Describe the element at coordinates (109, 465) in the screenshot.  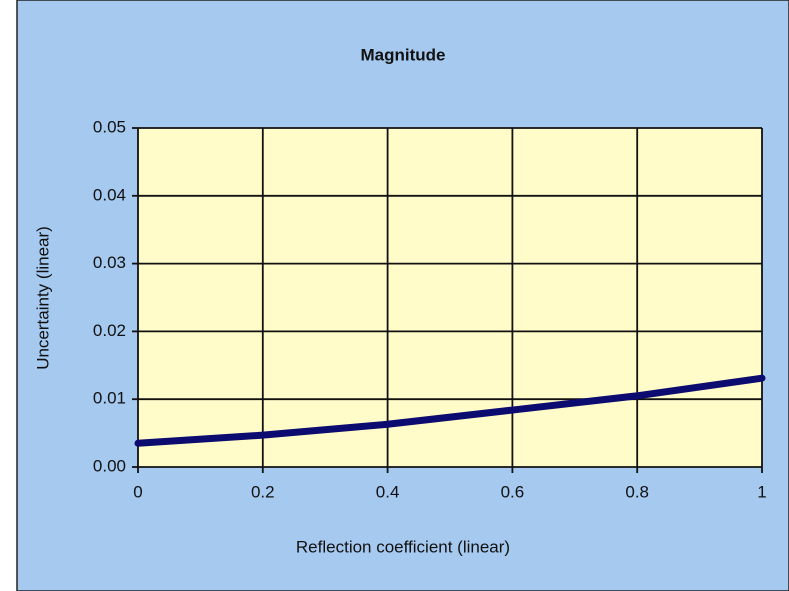
I see `y-tick-label: 0.00` at that location.